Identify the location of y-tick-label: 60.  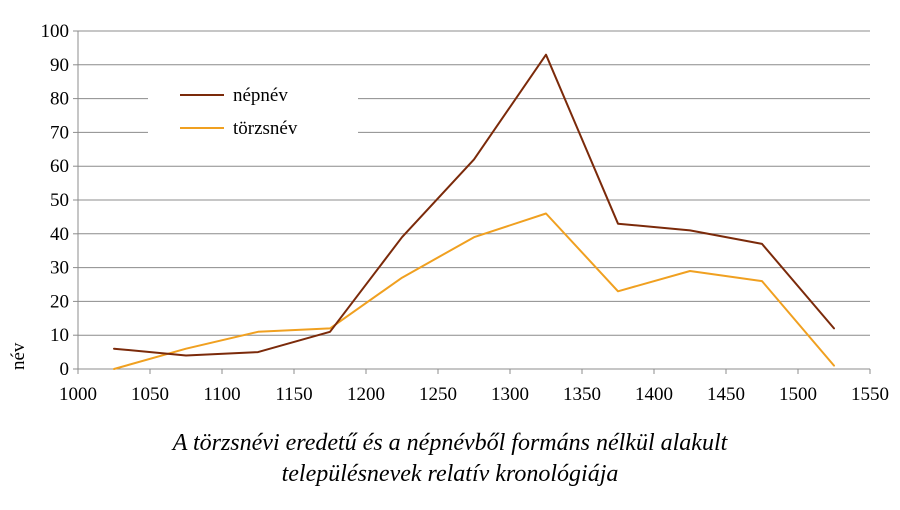
(59, 166).